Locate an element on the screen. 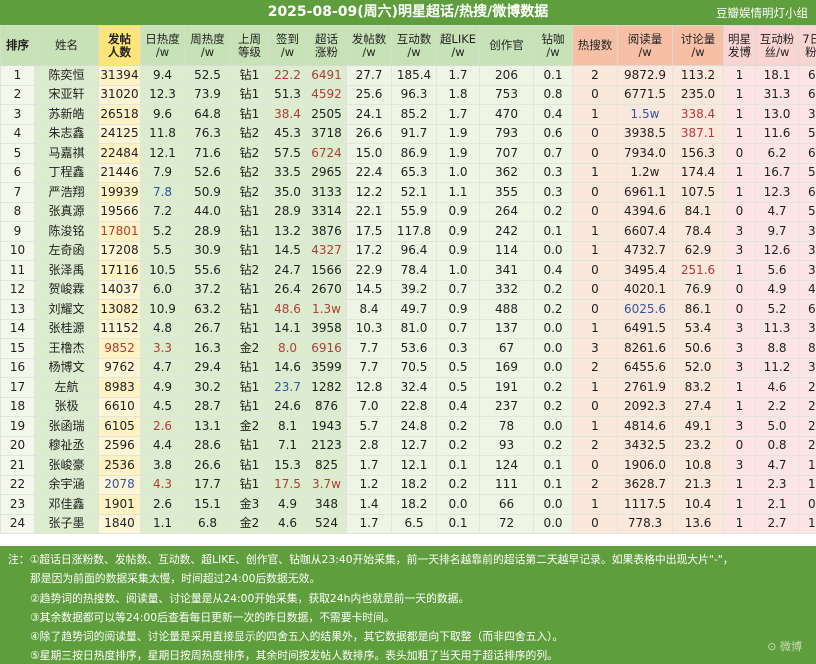  cell-name: 余宇涵 is located at coordinates (66, 484).